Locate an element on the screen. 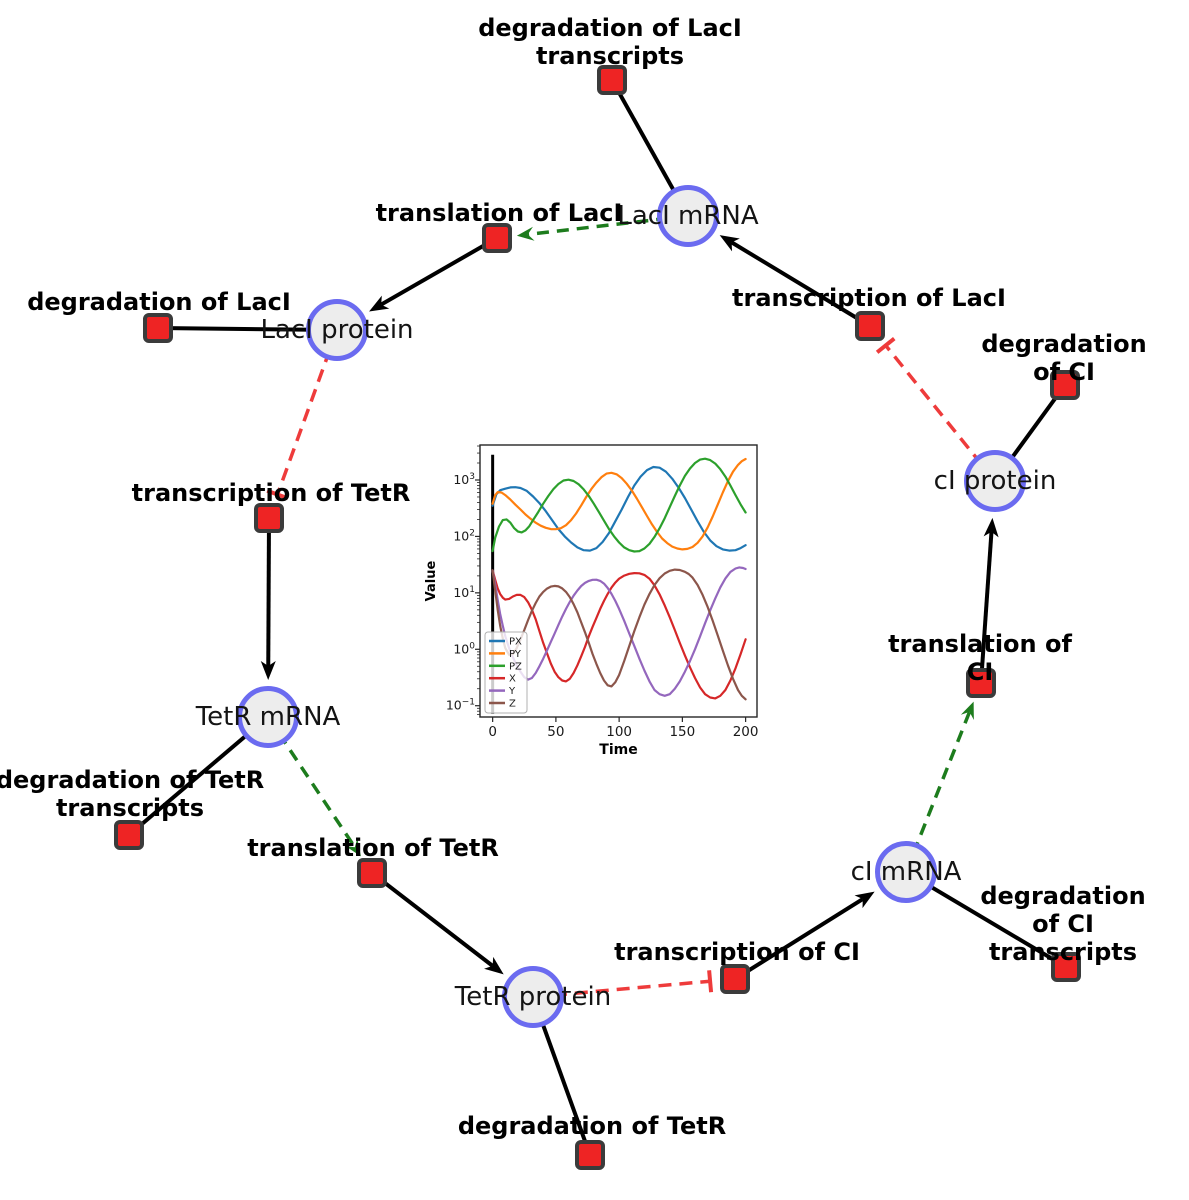  legend-entry-Y: Y is located at coordinates (512, 691).